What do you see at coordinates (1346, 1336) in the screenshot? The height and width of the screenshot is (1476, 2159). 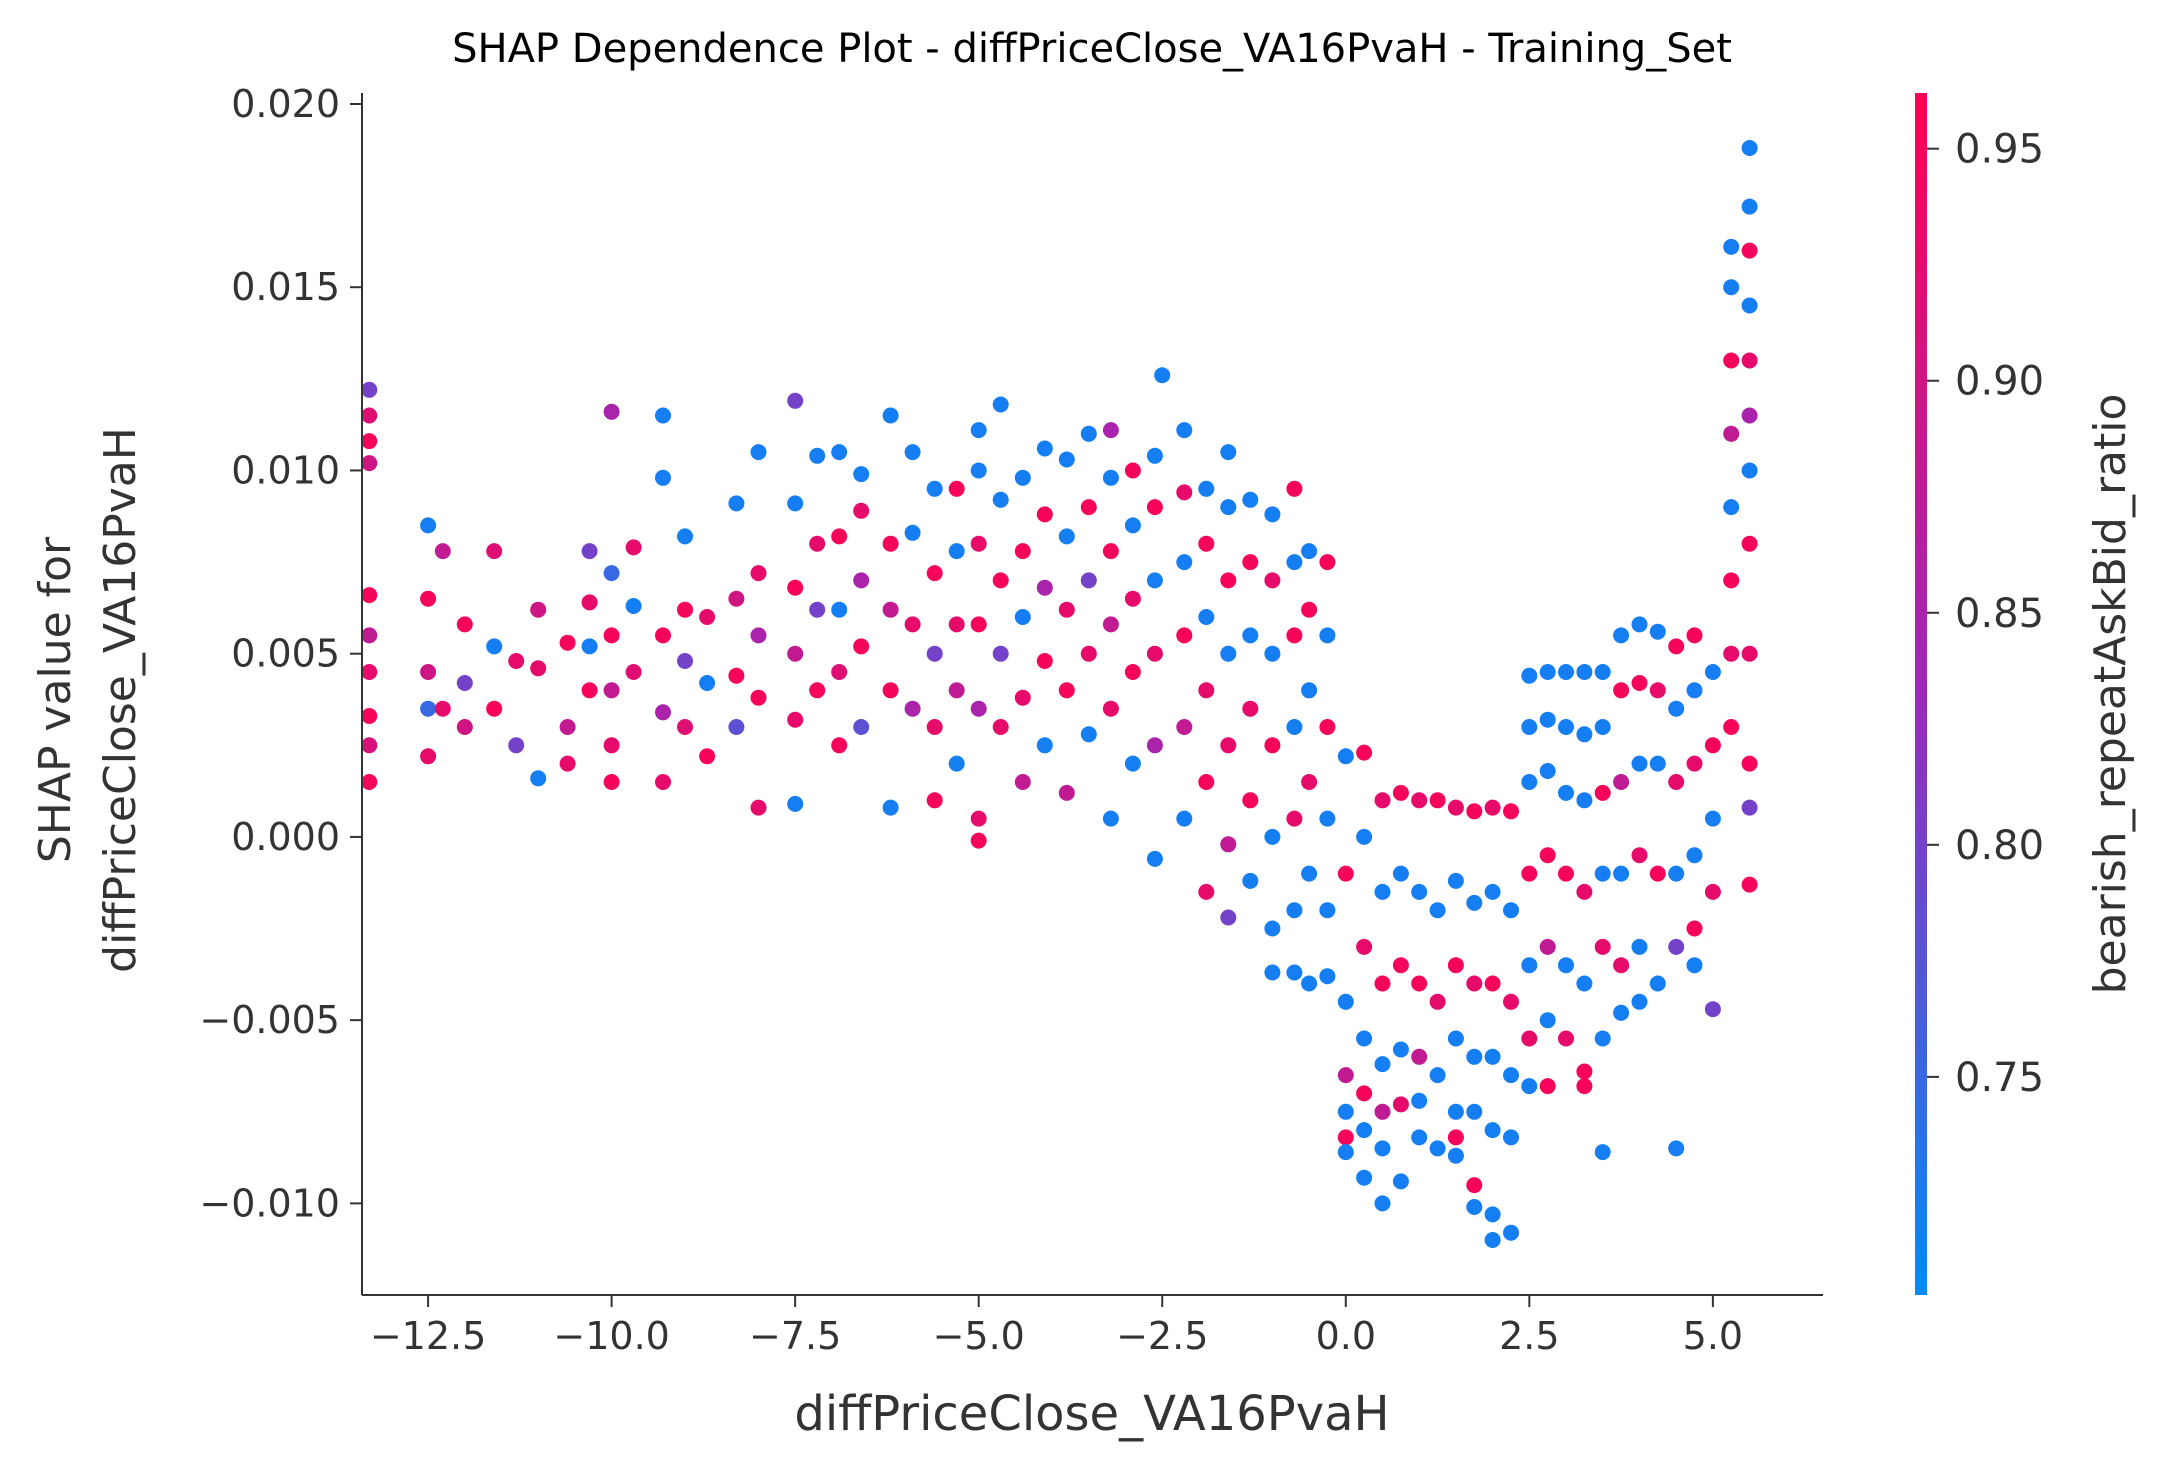 I see `x-tick-label: 0.0` at bounding box center [1346, 1336].